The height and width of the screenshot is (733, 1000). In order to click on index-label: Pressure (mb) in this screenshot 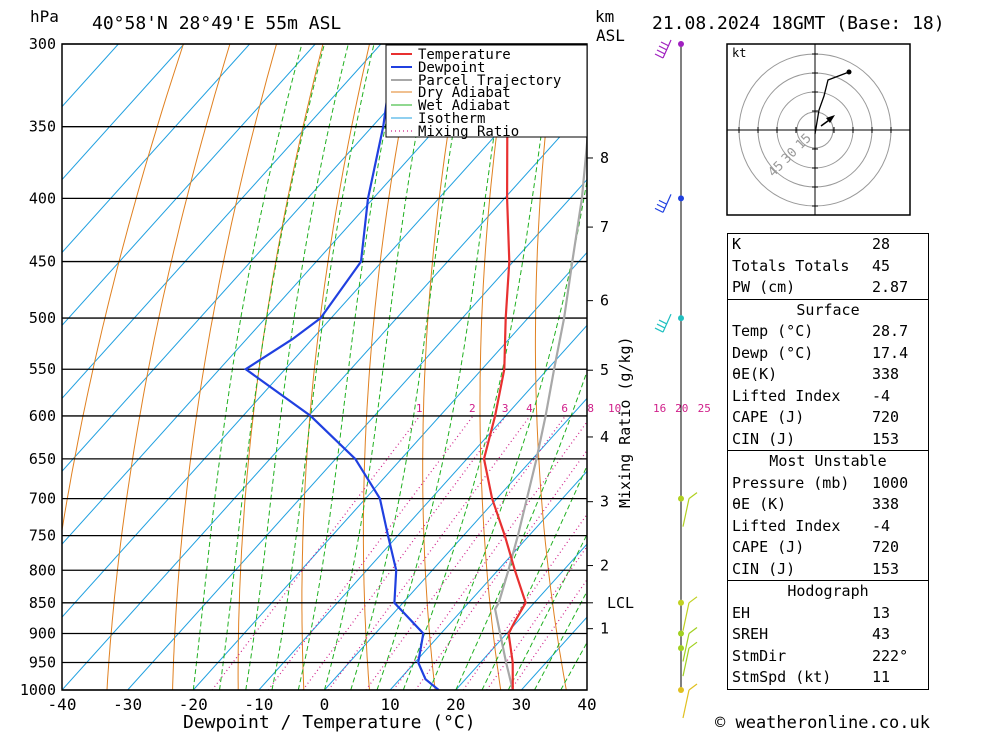, I will do `click(791, 482)`.